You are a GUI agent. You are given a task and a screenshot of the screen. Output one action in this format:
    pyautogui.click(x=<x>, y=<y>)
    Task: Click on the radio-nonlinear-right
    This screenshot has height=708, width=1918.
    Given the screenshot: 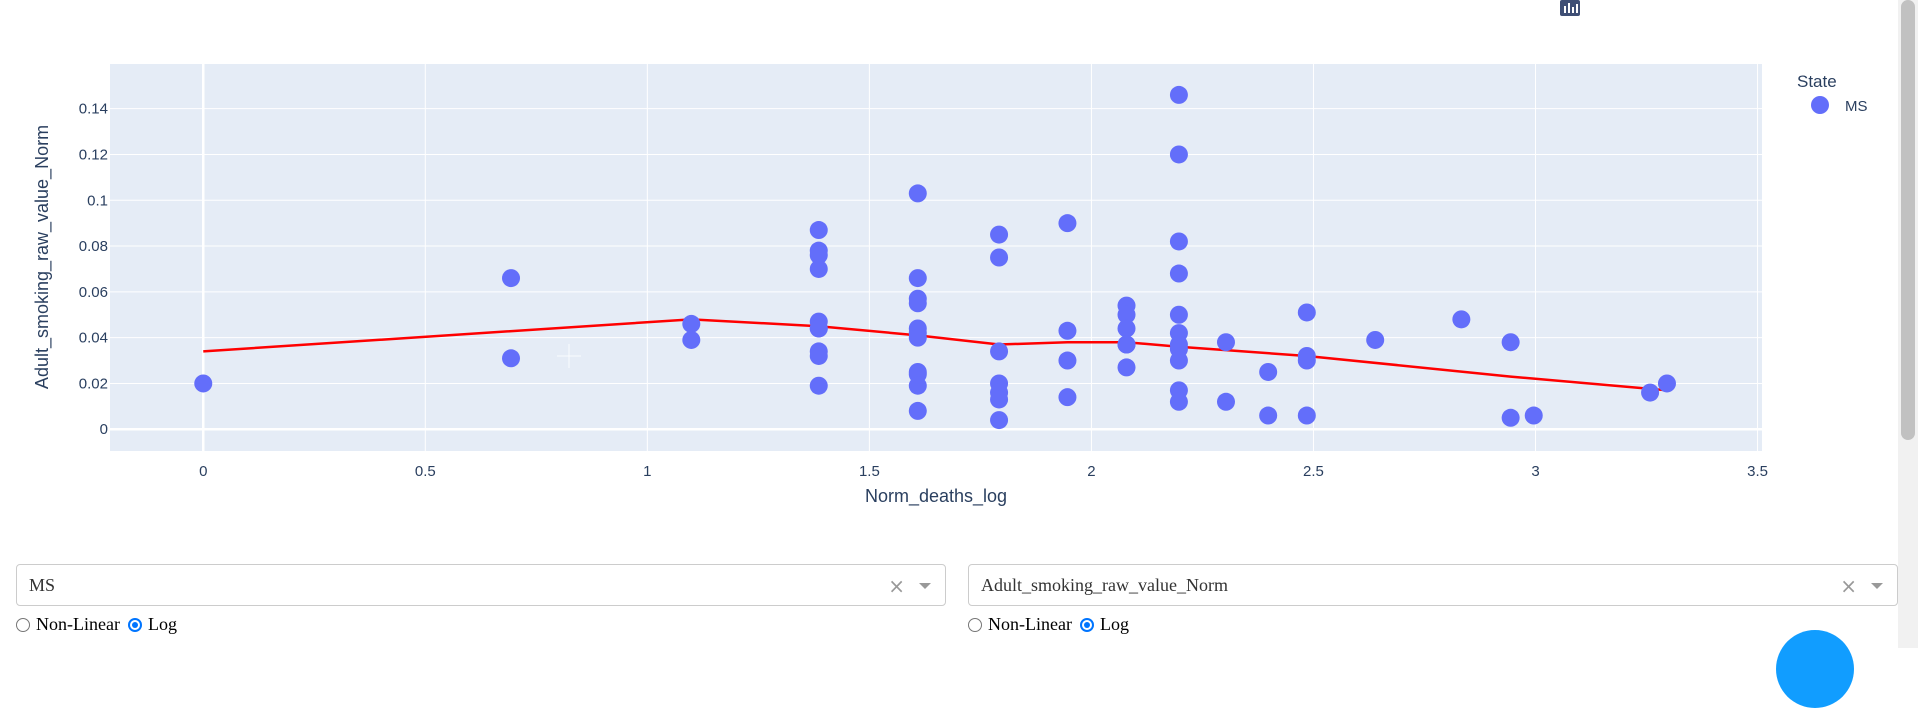 What is the action you would take?
    pyautogui.click(x=975, y=624)
    